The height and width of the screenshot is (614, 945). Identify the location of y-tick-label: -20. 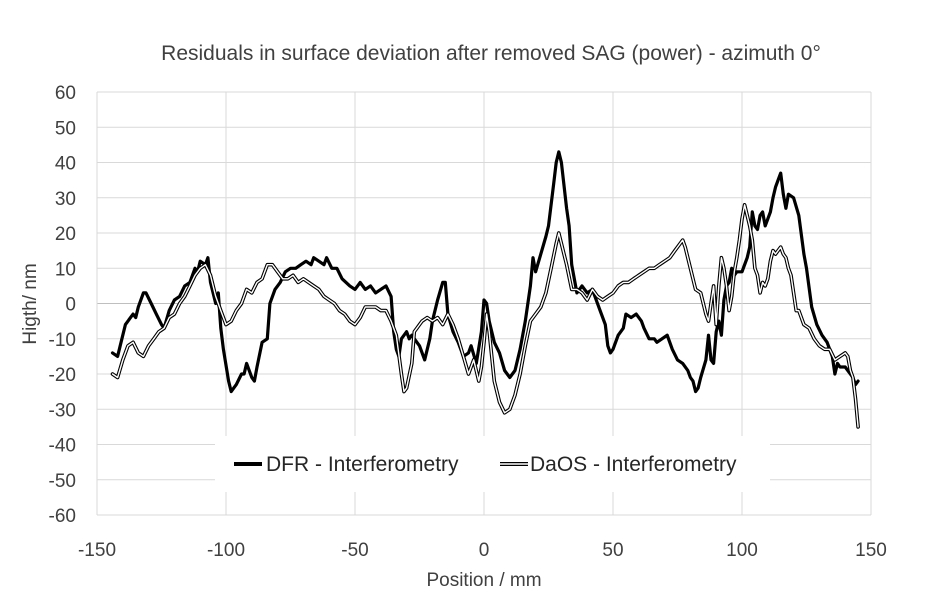
(62, 375).